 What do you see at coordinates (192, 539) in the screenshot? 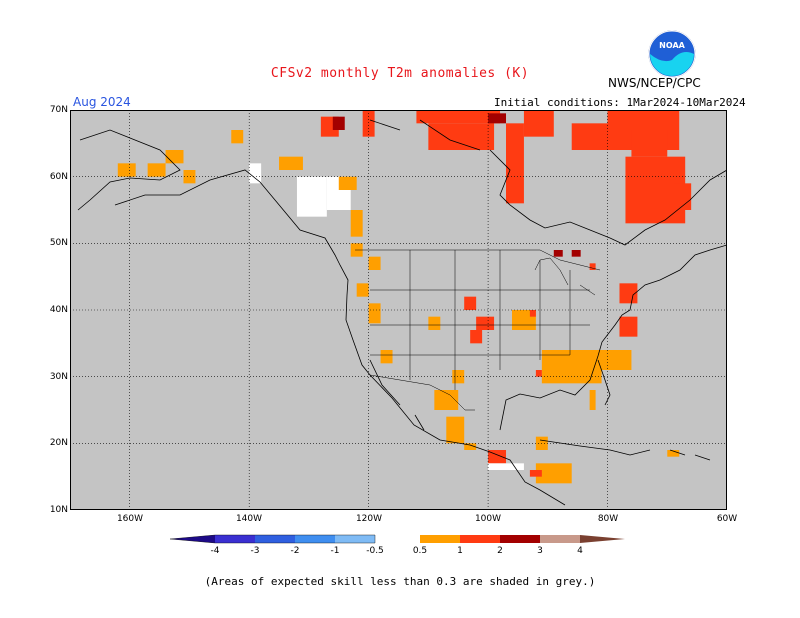
I see `colorbar-arrow-low` at bounding box center [192, 539].